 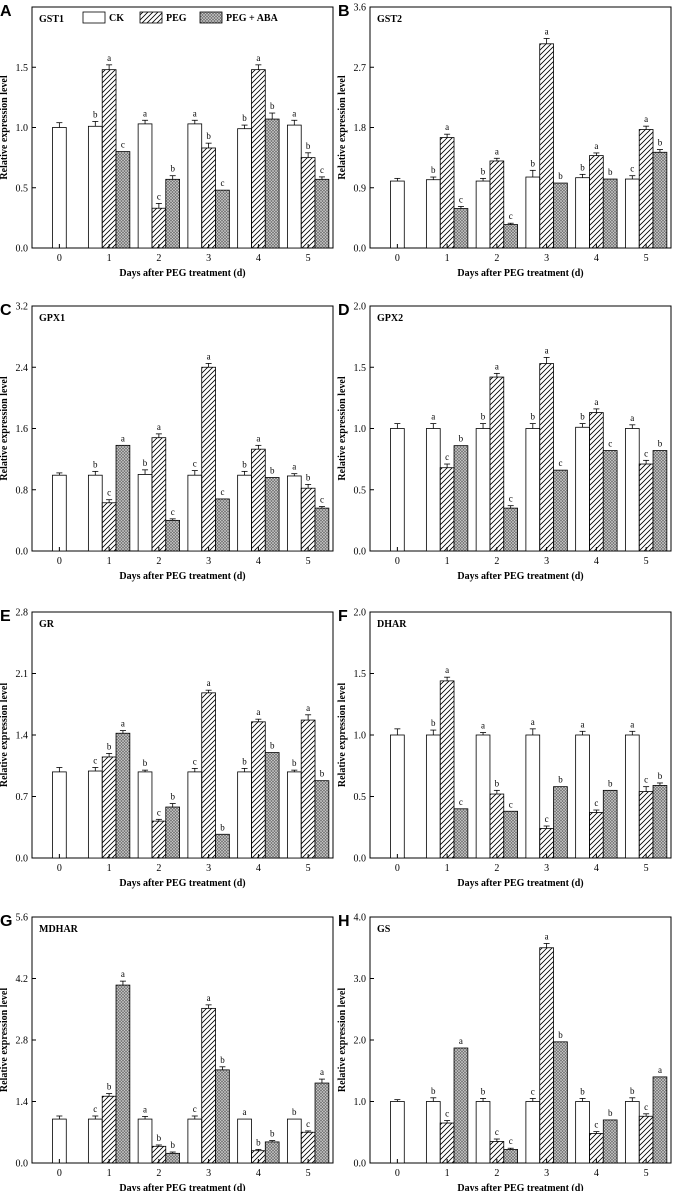 What do you see at coordinates (5, 616) in the screenshot?
I see `panel-letter: E` at bounding box center [5, 616].